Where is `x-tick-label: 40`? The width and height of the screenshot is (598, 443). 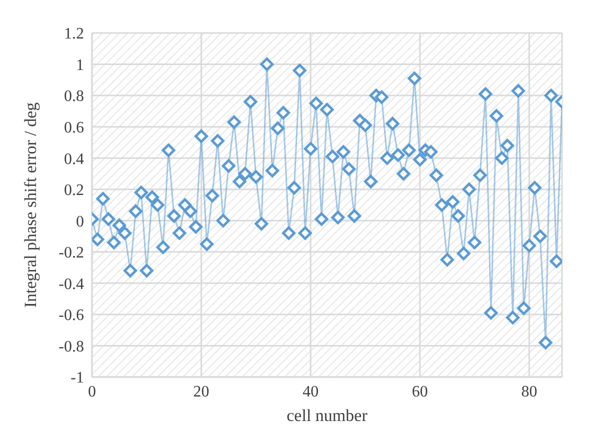
x-tick-label: 40 is located at coordinates (310, 391).